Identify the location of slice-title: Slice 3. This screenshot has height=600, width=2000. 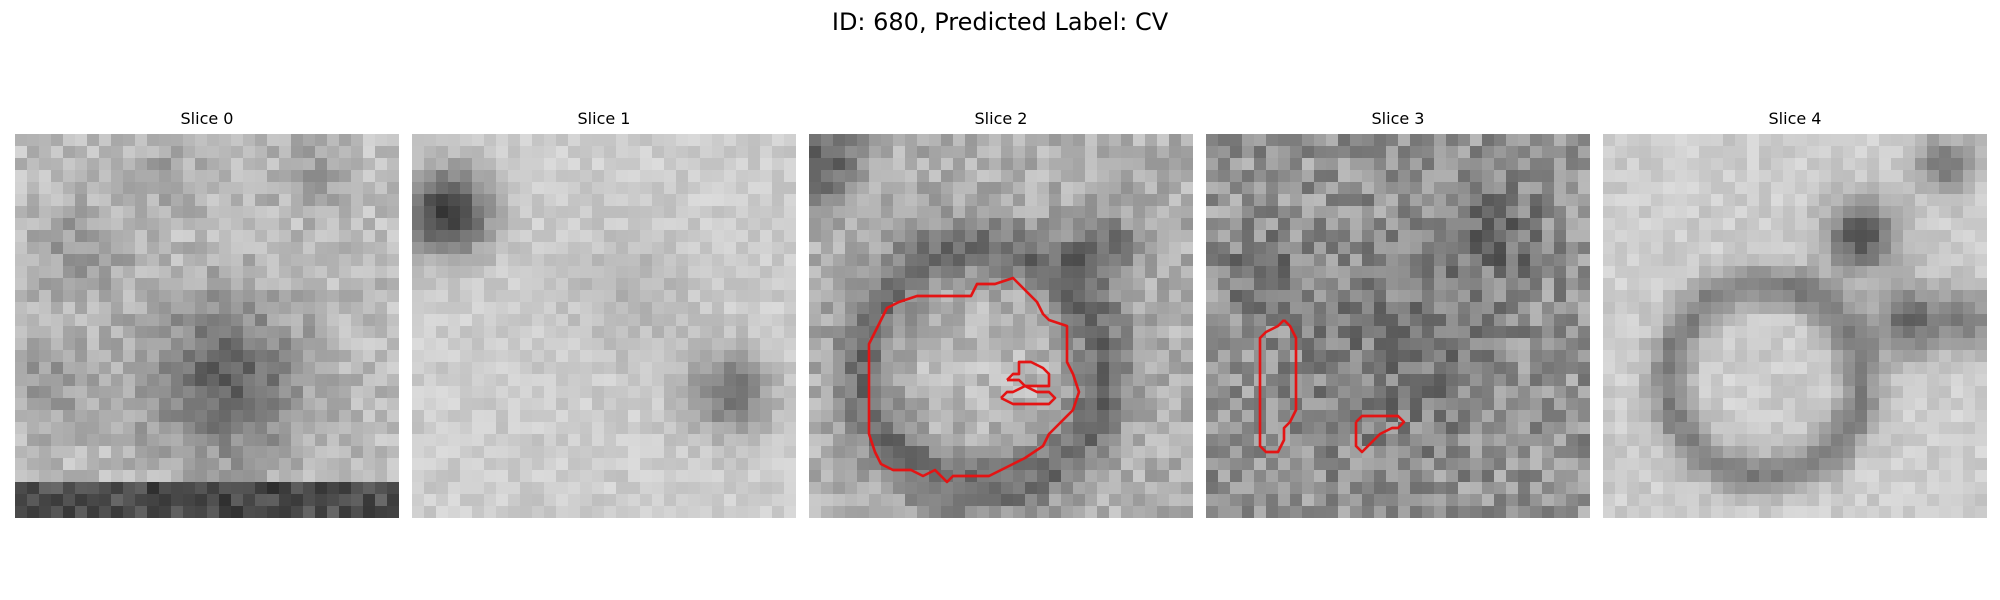
(1398, 118).